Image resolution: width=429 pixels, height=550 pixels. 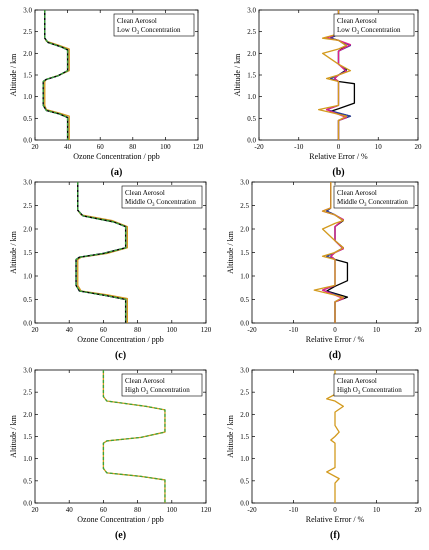 I want to click on panel-caption: (b), so click(x=338, y=172).